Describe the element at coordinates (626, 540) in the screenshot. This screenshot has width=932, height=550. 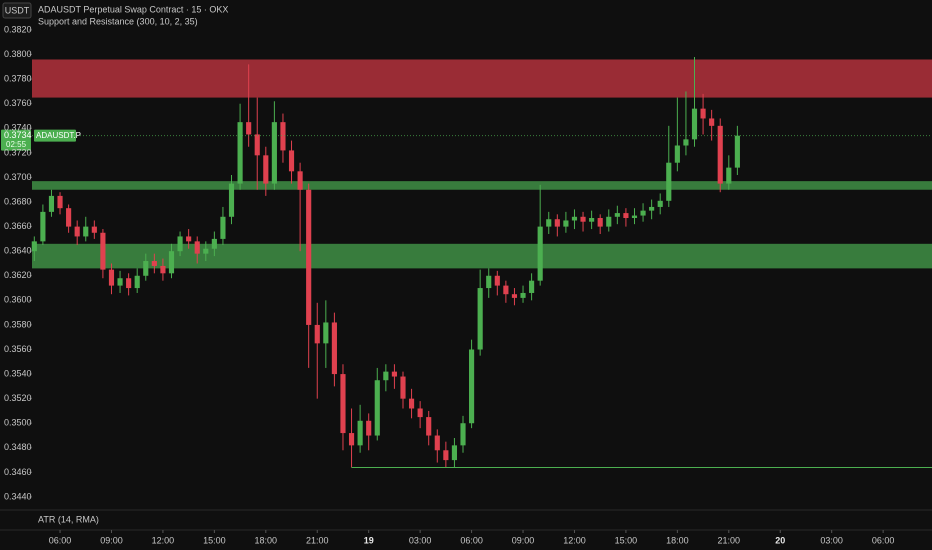
I see `x-tick-label: 15:00` at that location.